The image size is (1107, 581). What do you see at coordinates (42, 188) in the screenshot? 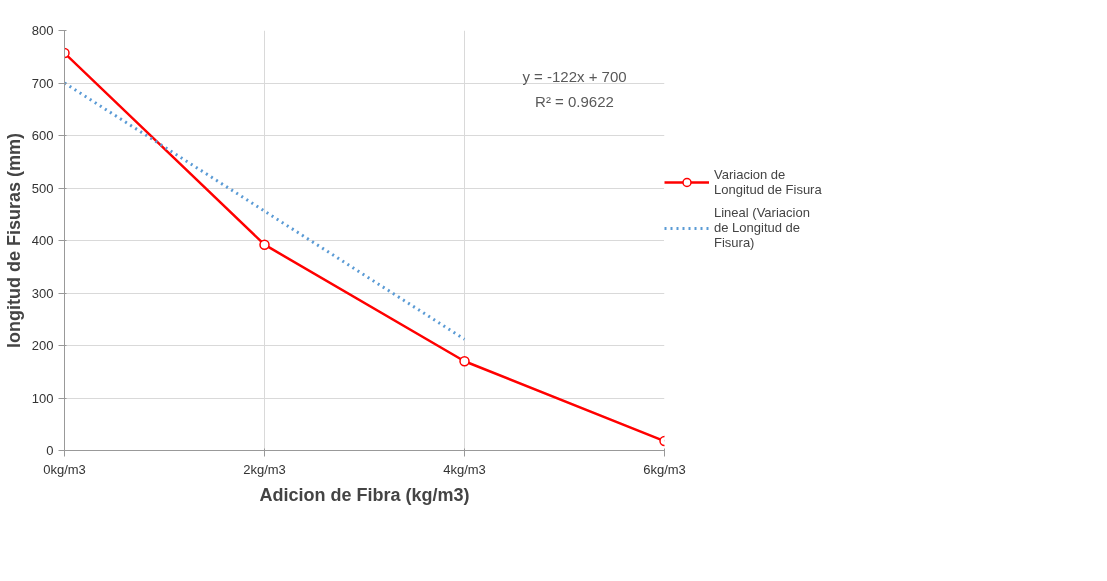
I see `y-tick-label: 500` at bounding box center [42, 188].